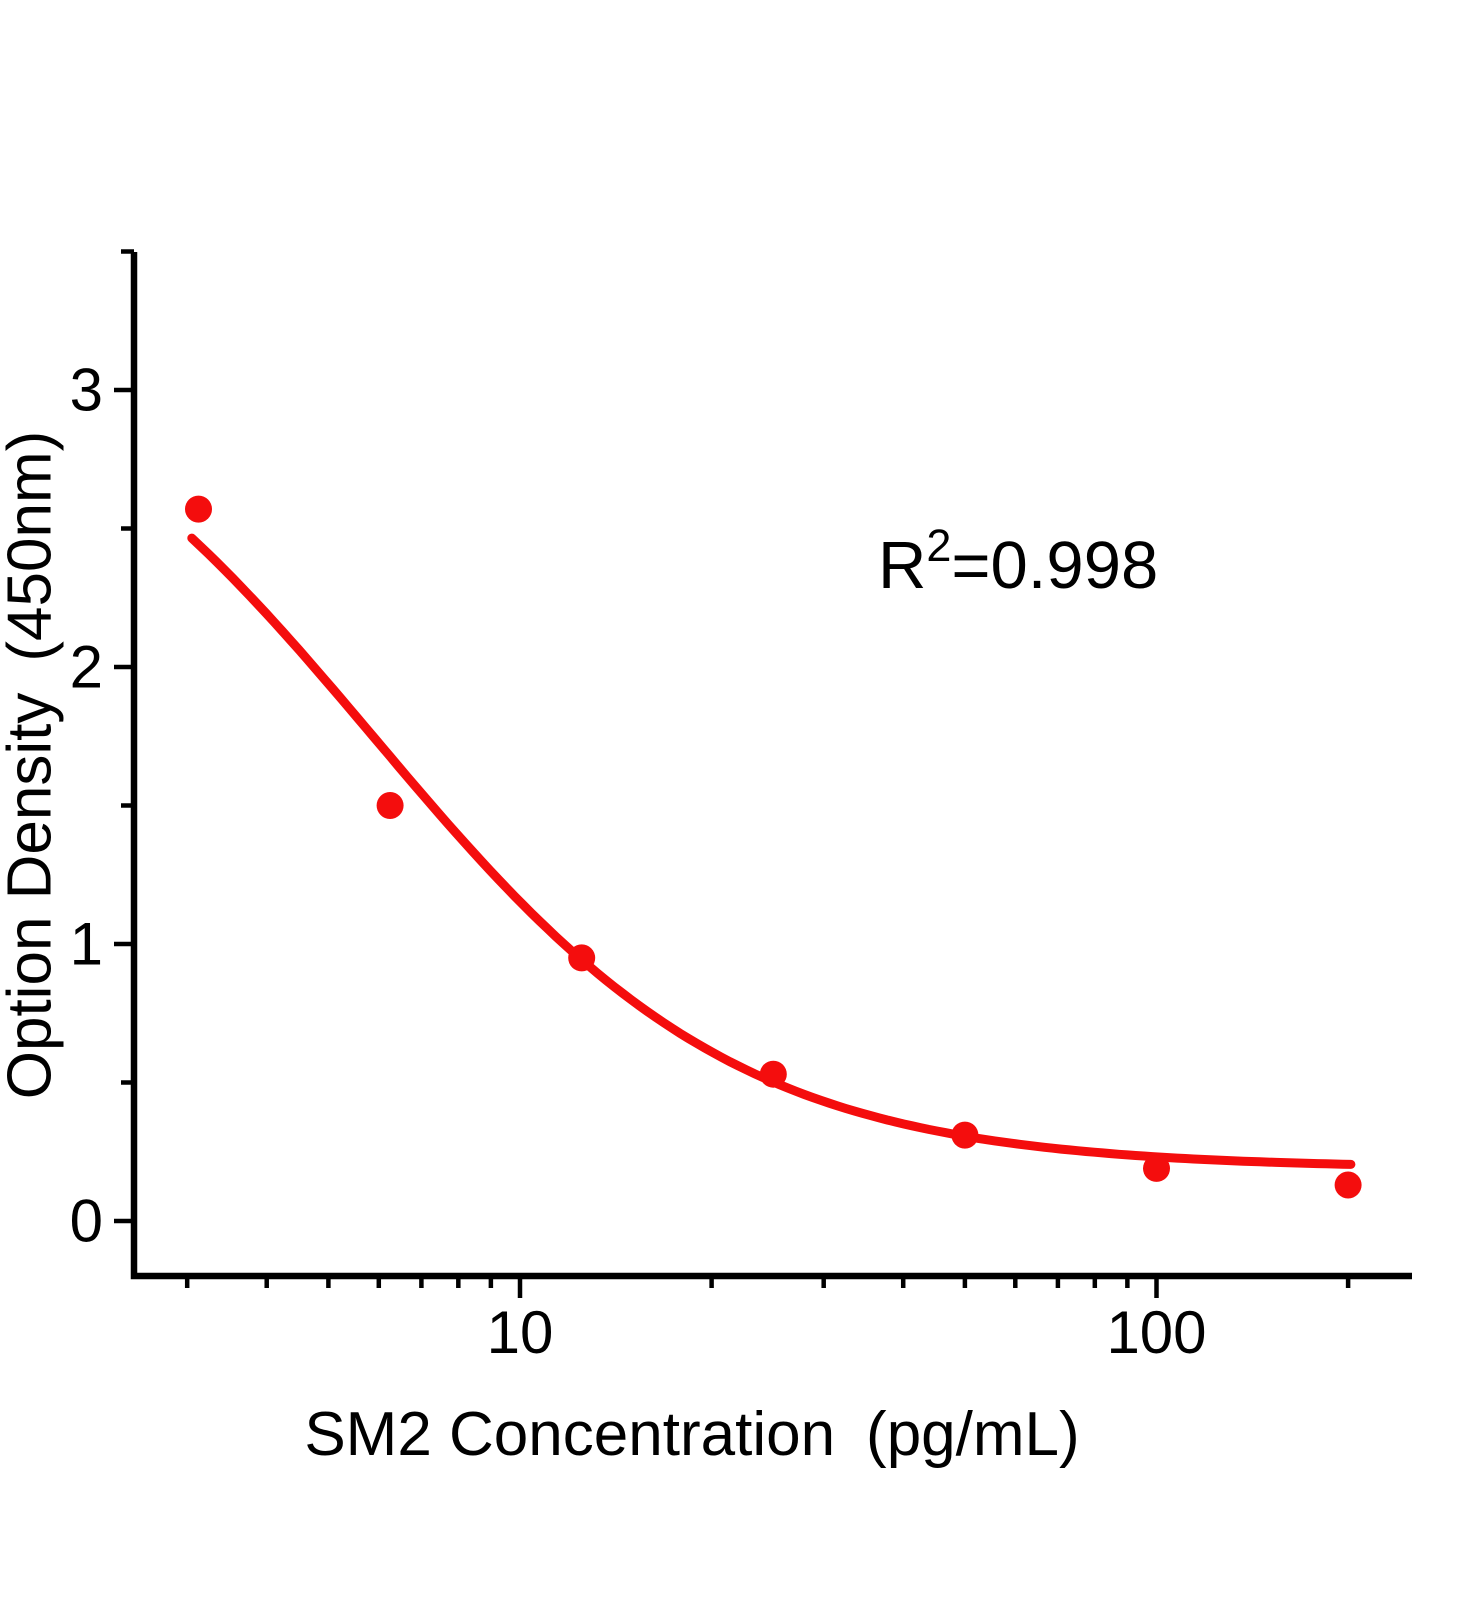  Describe the element at coordinates (86, 1221) in the screenshot. I see `y-tick-label: 0` at that location.